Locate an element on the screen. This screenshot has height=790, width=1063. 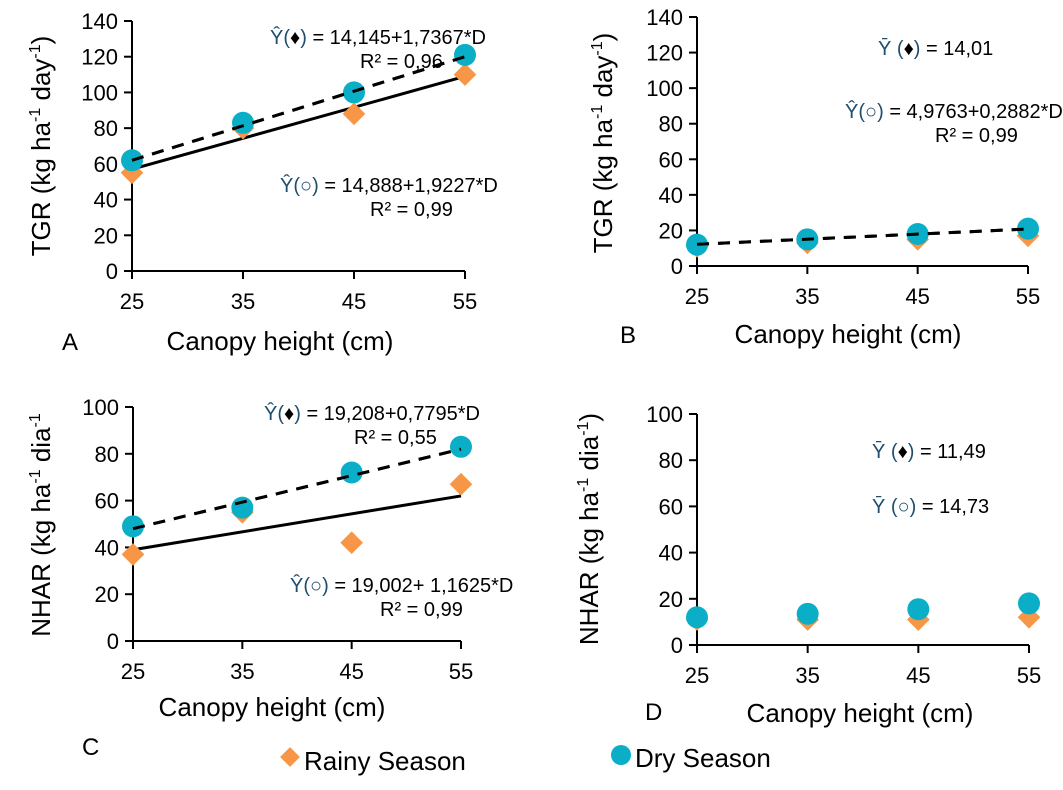
equation-annotation: Ȳ (○) = 14,73 is located at coordinates (930, 506).